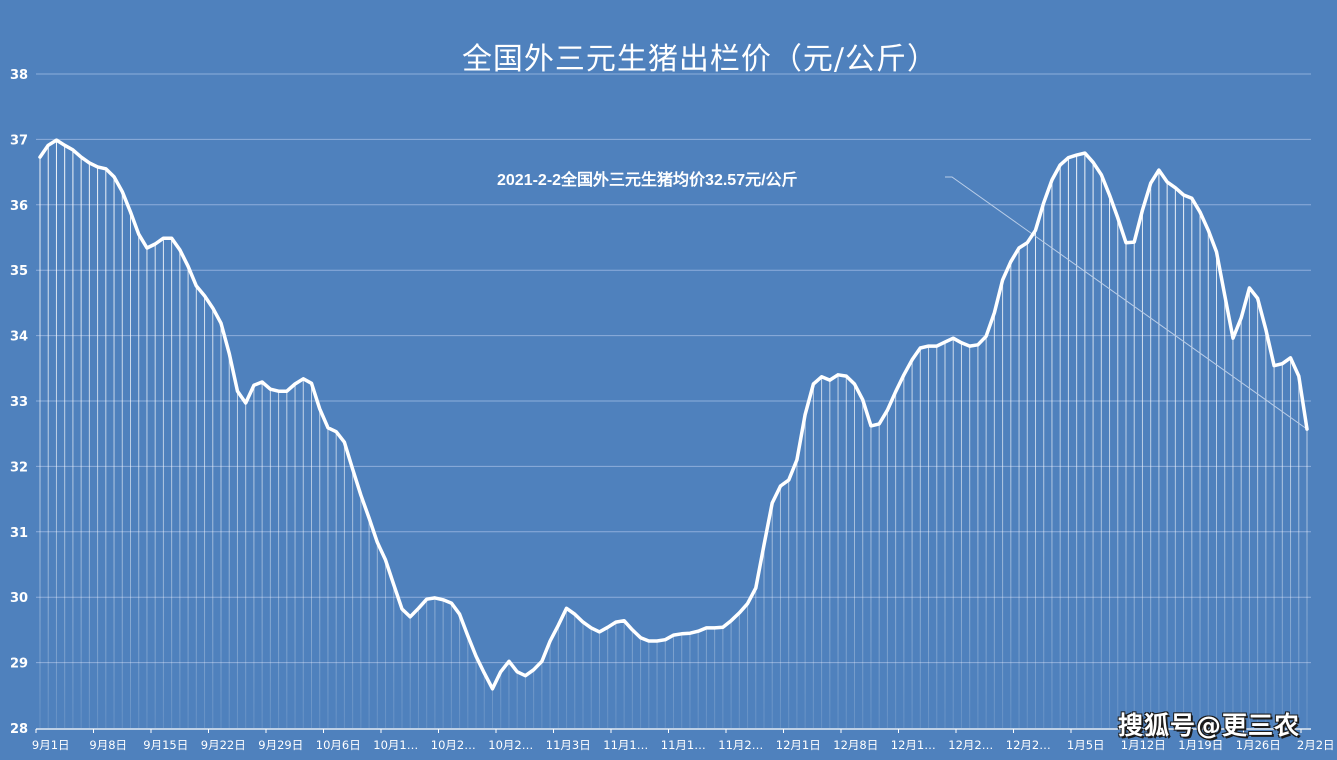 Image resolution: width=1337 pixels, height=760 pixels. I want to click on x-tick-label: 9月29日, so click(280, 745).